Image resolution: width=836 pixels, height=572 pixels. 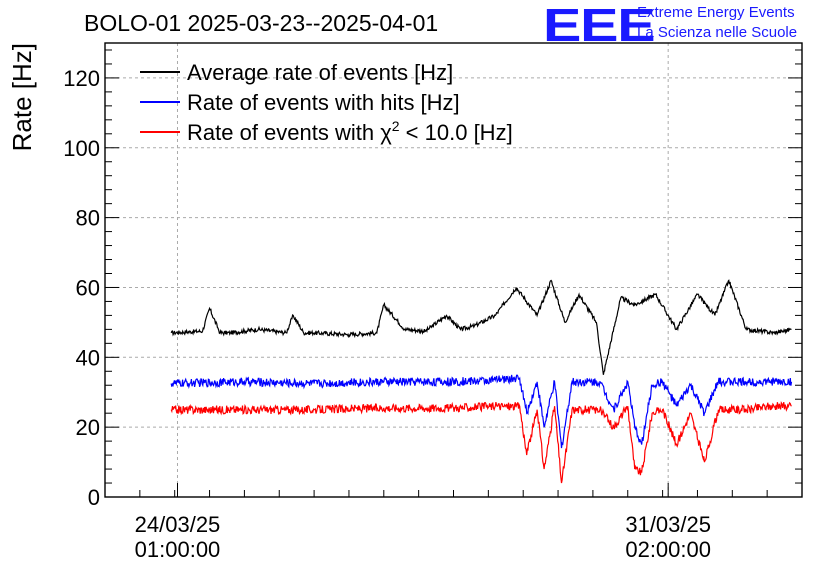 What do you see at coordinates (88, 427) in the screenshot?
I see `y-tick-label: 20` at bounding box center [88, 427].